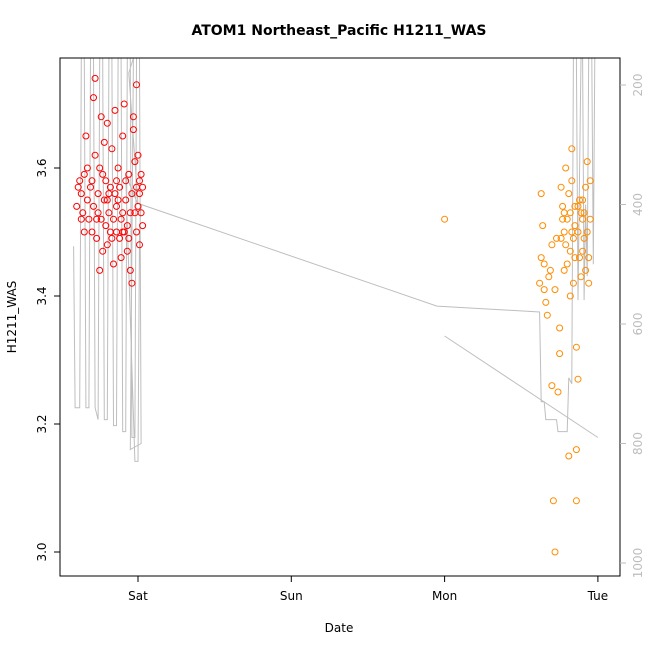 The height and width of the screenshot is (650, 650). Describe the element at coordinates (444, 596) in the screenshot. I see `x-tick-label-2: Mon` at that location.